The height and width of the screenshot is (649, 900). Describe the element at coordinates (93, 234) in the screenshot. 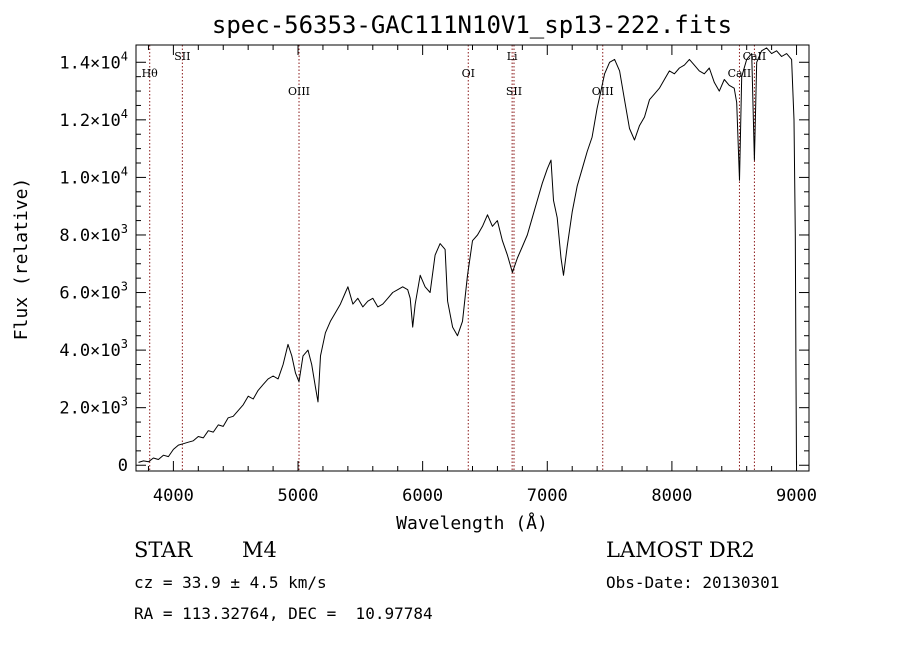

I see `y-tick-label-4: 8.0×10³` at that location.